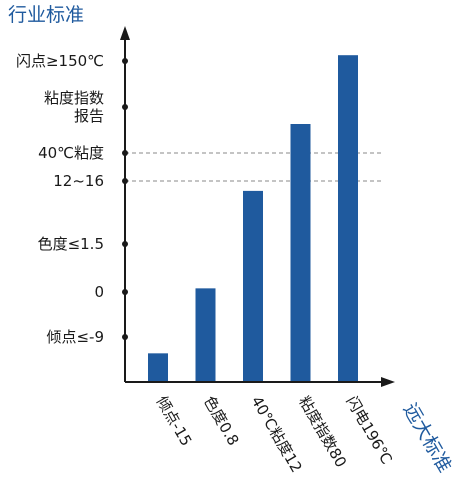  Describe the element at coordinates (322, 431) in the screenshot. I see `x-tick-label: 粘度指数80` at that location.